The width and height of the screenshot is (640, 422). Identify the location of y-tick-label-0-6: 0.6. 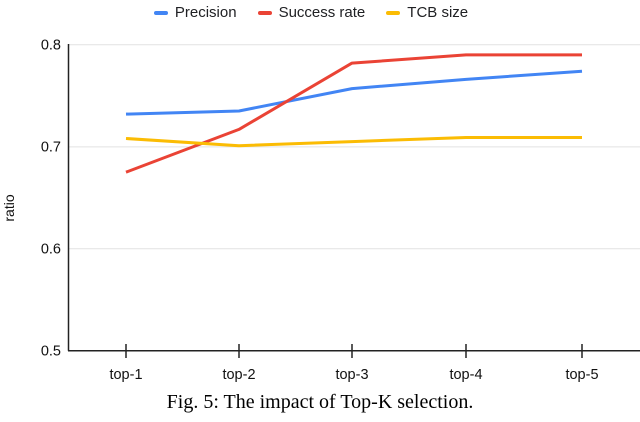
(51, 250).